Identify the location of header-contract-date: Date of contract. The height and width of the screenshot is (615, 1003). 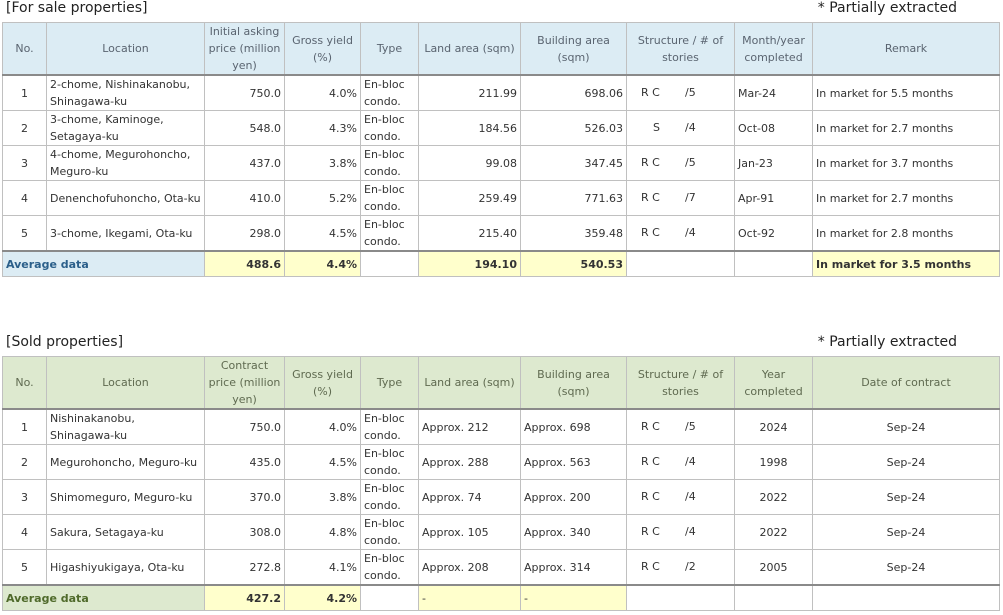
(906, 383).